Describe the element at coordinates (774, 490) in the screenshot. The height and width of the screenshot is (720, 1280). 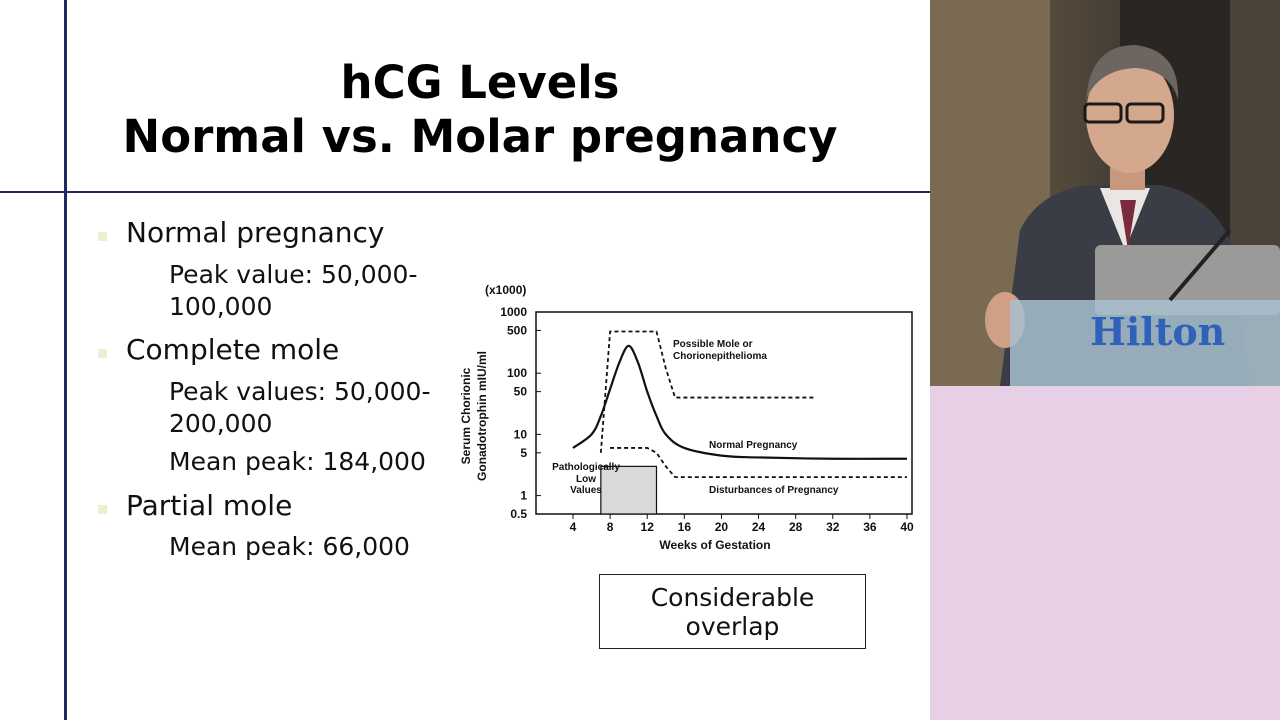
I see `annotation-disturbances: Disturbances of Pregnancy` at that location.